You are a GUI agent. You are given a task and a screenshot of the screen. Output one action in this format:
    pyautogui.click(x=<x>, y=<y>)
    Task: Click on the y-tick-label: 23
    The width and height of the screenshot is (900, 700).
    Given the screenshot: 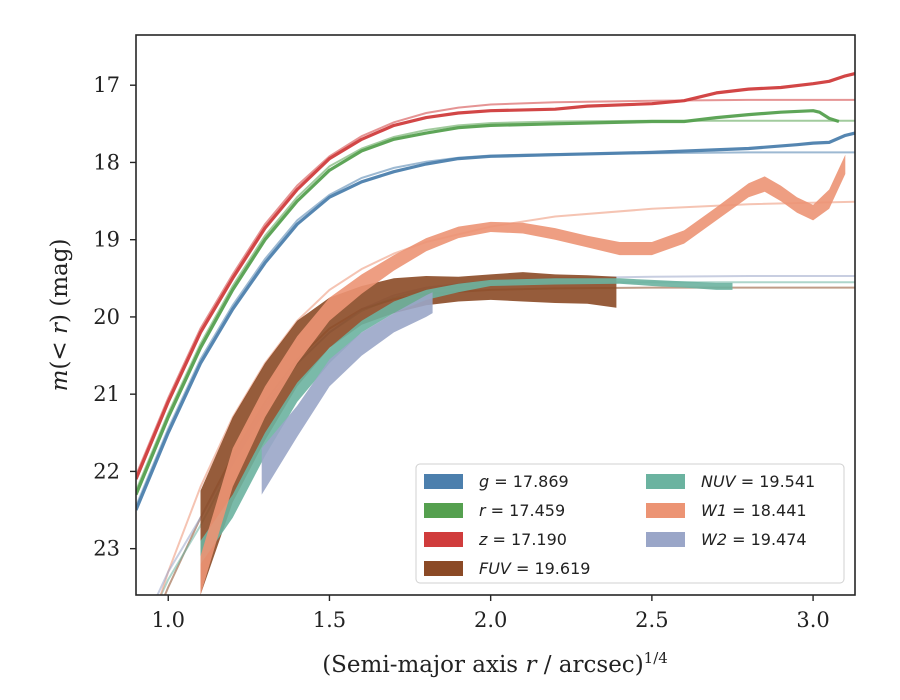 What is the action you would take?
    pyautogui.click(x=106, y=549)
    